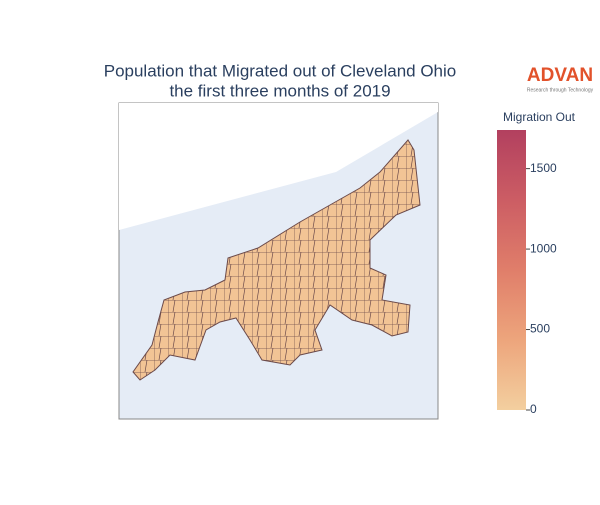 Image resolution: width=600 pixels, height=505 pixels. What do you see at coordinates (279, 90) in the screenshot?
I see `title-line: the first three months of 2019` at bounding box center [279, 90].